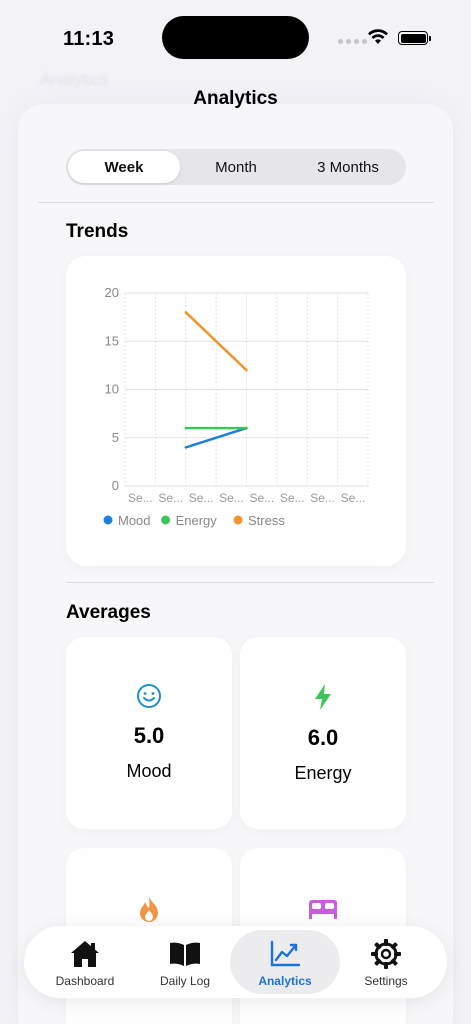 The width and height of the screenshot is (471, 1024). I want to click on smiley-icon, so click(149, 696).